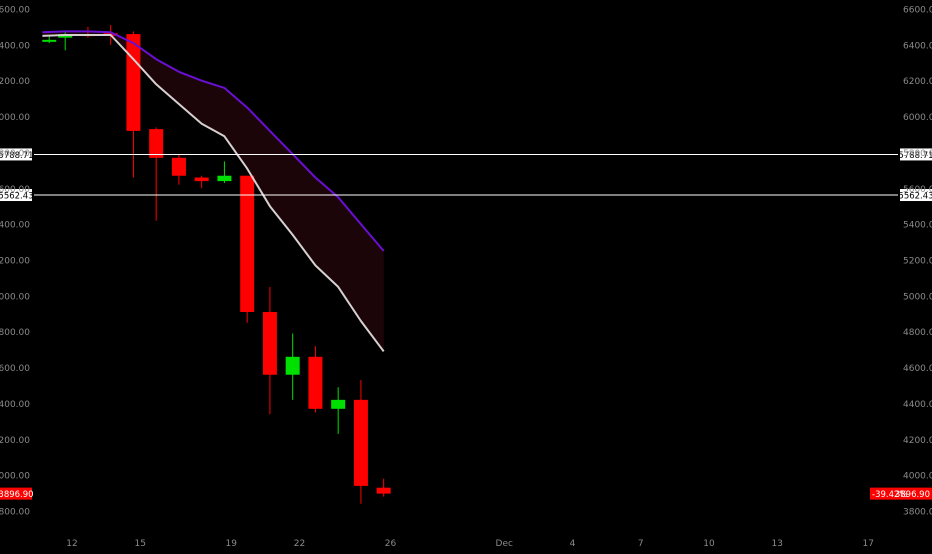 The height and width of the screenshot is (554, 932). What do you see at coordinates (917, 11) in the screenshot?
I see `y-tick-label-right: 6600.00` at bounding box center [917, 11].